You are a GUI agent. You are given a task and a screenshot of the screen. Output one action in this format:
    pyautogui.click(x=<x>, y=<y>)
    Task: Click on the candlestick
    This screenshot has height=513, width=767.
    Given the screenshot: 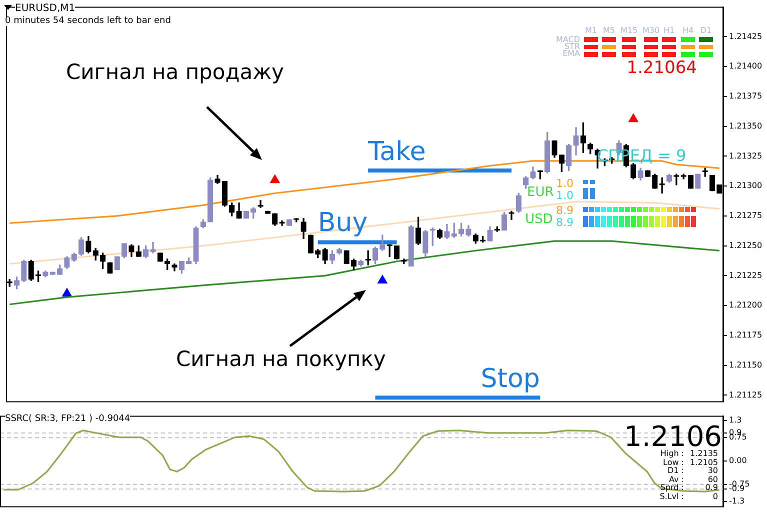 What is the action you would take?
    pyautogui.click(x=511, y=215)
    